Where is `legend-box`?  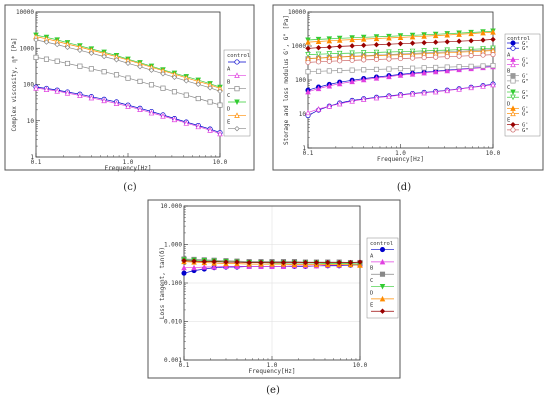
legend-box is located at coordinates (522, 85).